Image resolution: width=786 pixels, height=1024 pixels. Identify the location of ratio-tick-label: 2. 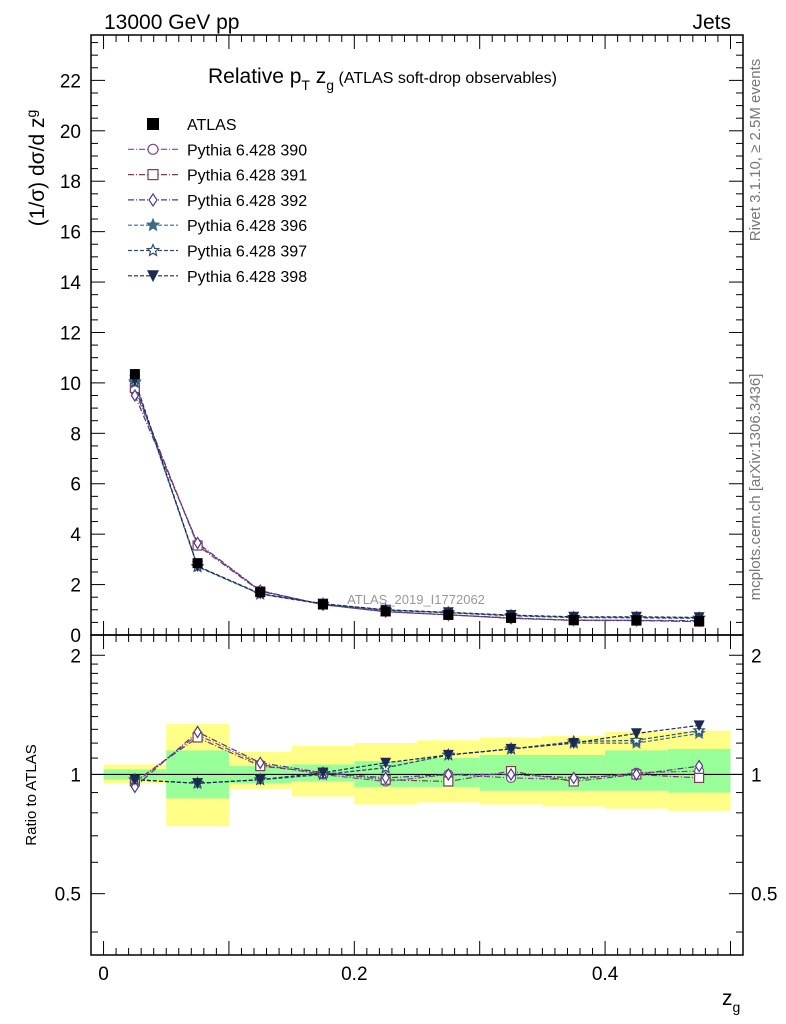
(75, 656).